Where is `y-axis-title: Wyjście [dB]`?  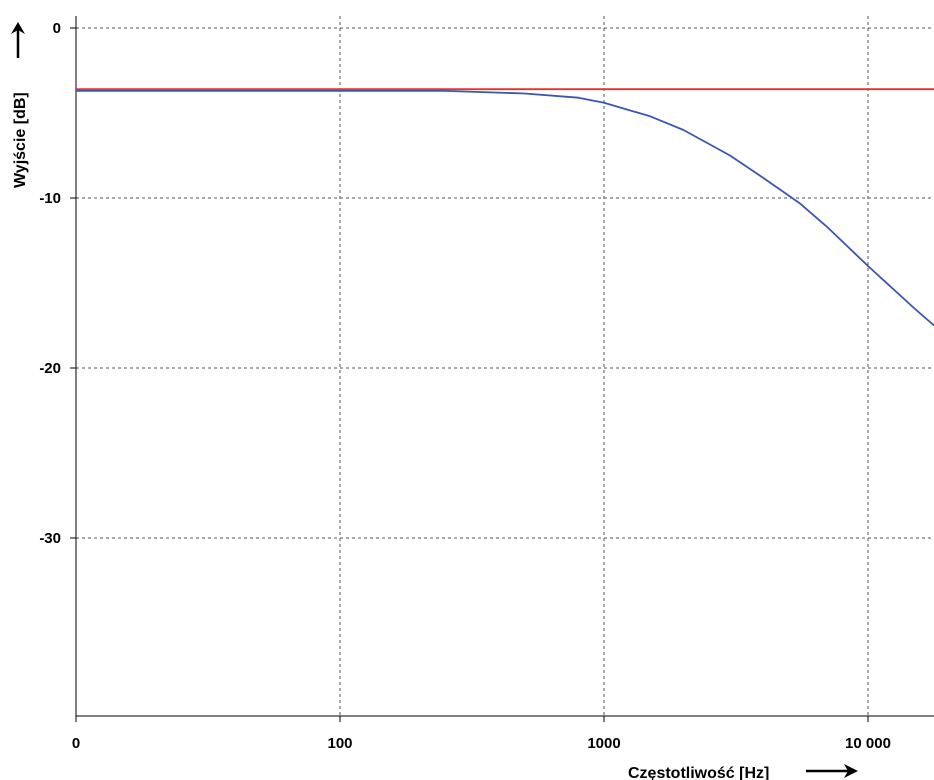
y-axis-title: Wyjście [dB] is located at coordinates (20, 140).